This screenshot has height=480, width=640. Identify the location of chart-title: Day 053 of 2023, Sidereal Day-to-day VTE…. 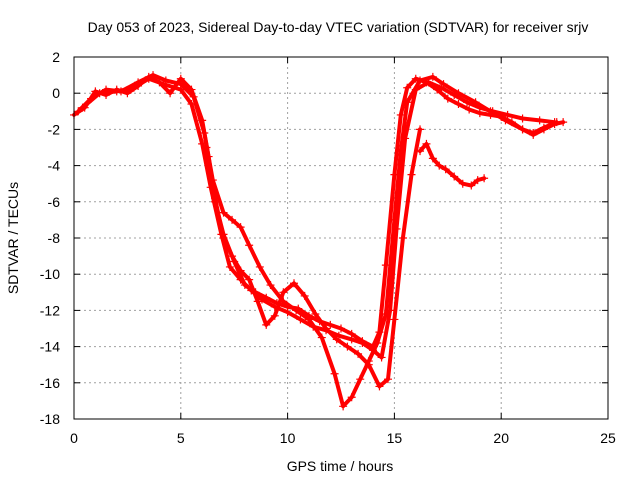
(338, 27).